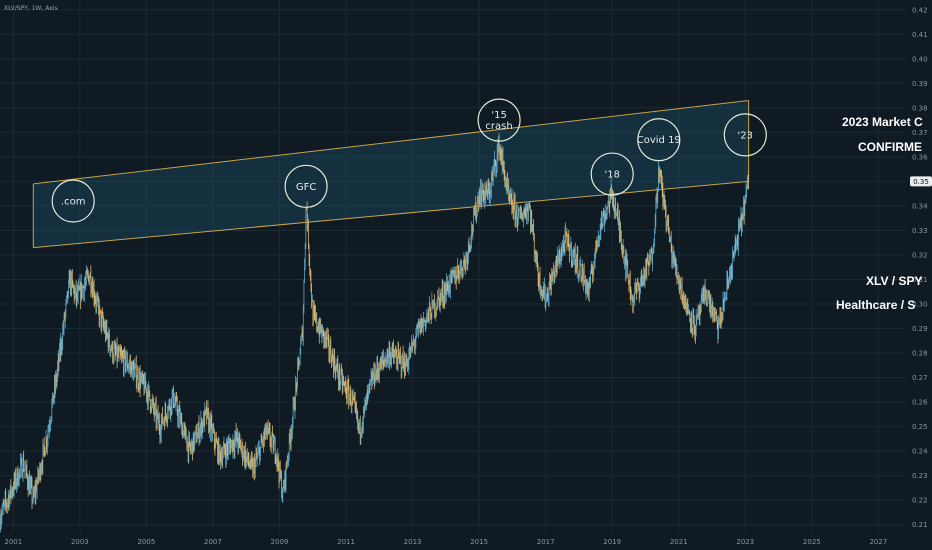 The height and width of the screenshot is (550, 932). Describe the element at coordinates (920, 206) in the screenshot. I see `y-tick-label: 0.34` at that location.